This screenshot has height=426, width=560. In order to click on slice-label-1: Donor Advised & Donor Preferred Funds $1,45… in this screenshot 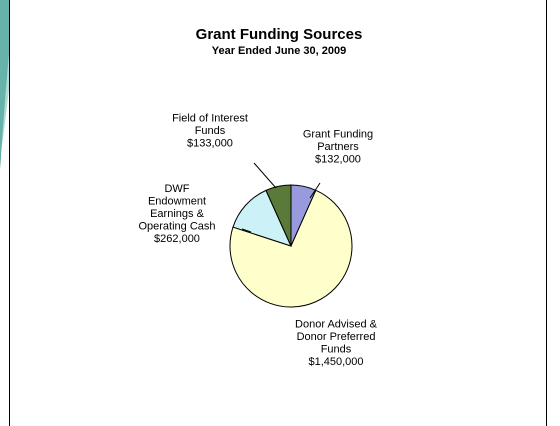, I will do `click(336, 343)`.